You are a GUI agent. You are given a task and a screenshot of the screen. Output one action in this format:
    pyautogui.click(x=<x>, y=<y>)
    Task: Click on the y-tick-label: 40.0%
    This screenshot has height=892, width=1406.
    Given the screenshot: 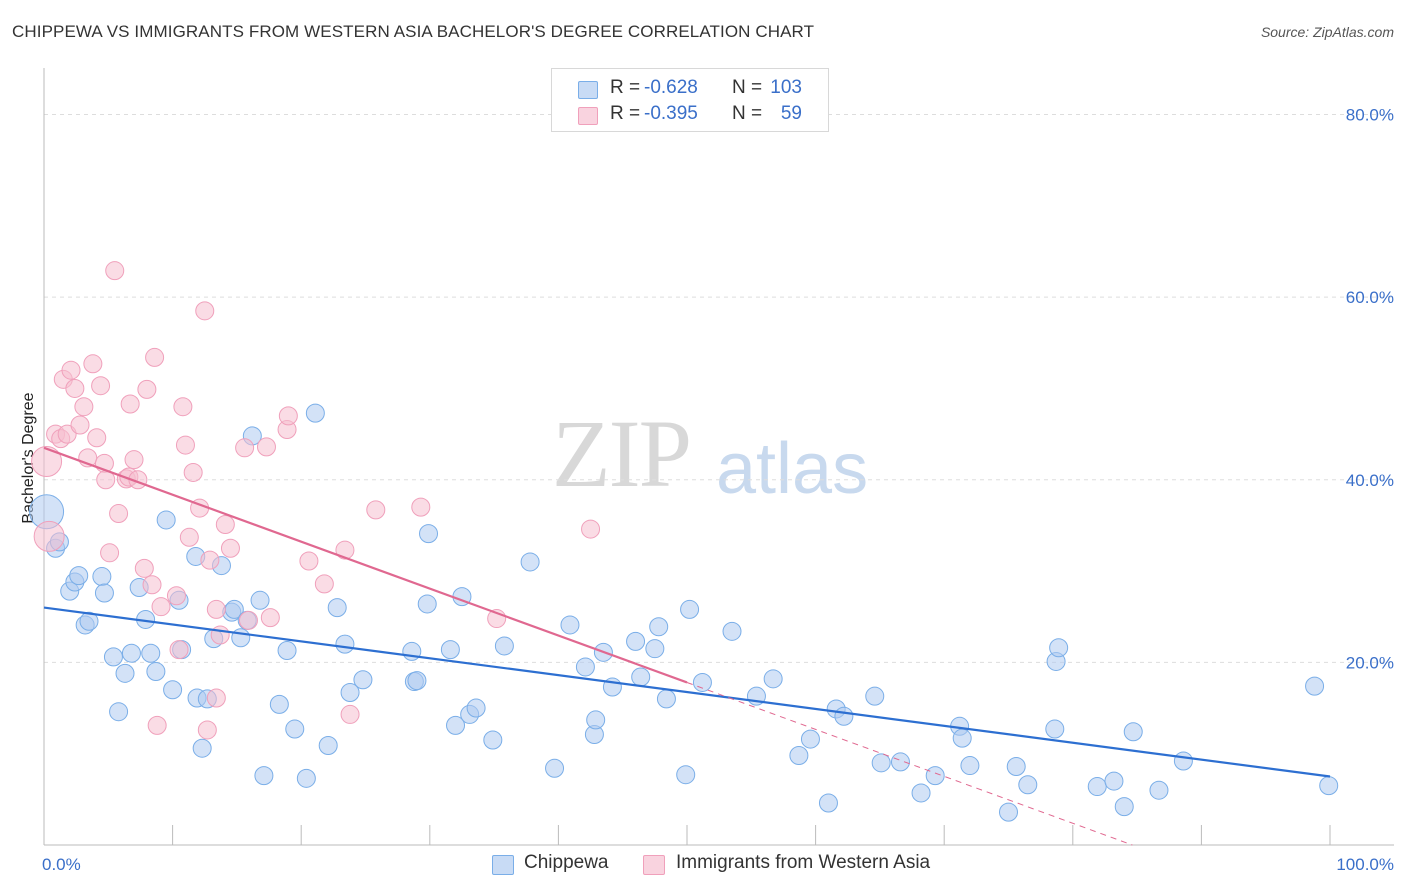 What is the action you would take?
    pyautogui.click(x=1370, y=480)
    